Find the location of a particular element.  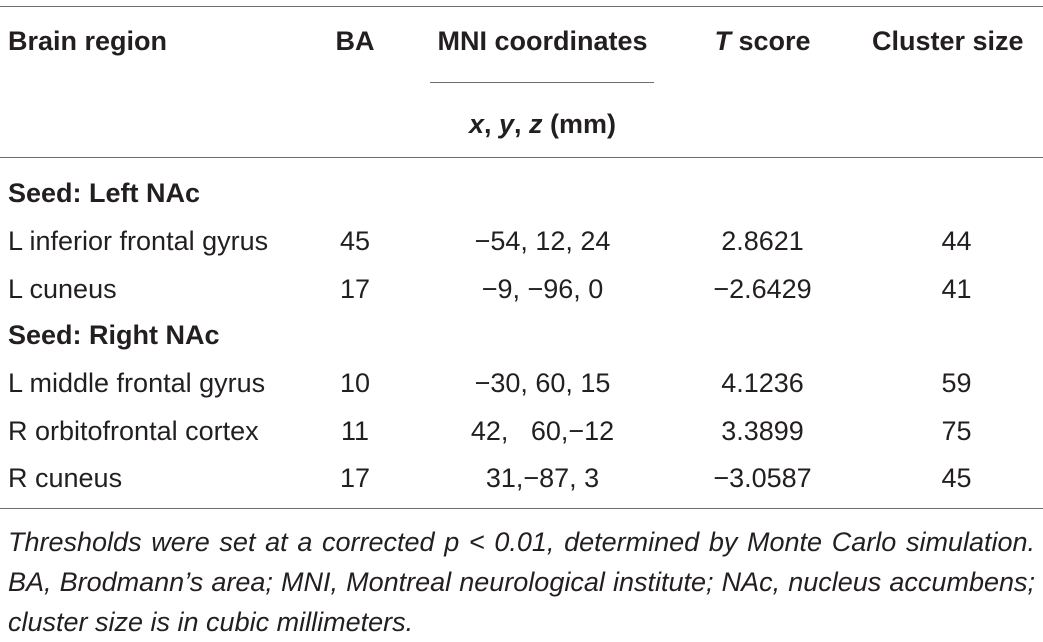

row-cluster-size: 59 is located at coordinates (956, 383).